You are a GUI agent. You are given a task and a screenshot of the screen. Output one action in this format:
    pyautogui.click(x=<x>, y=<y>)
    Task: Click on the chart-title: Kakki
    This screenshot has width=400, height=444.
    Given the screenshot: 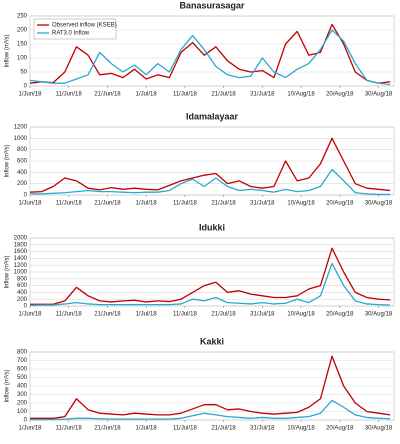 What is the action you would take?
    pyautogui.click(x=212, y=341)
    